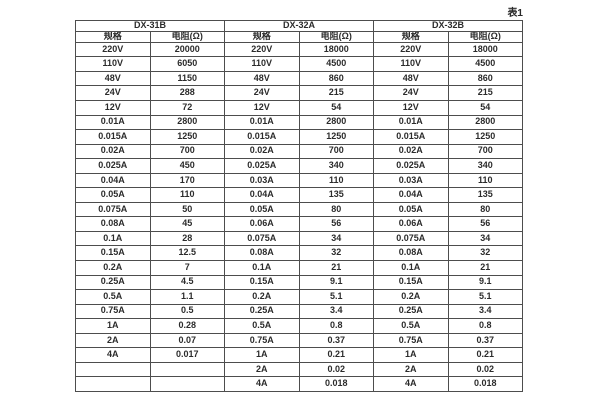 The height and width of the screenshot is (400, 600). I want to click on table-row: 48V 1150 48V 860 48V 860, so click(299, 78).